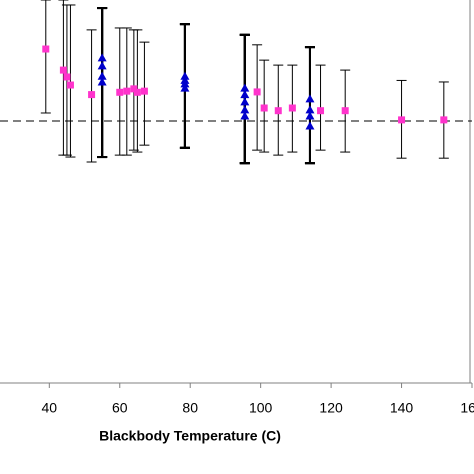 The image size is (474, 474). I want to click on x-tick-label: 100, so click(261, 408).